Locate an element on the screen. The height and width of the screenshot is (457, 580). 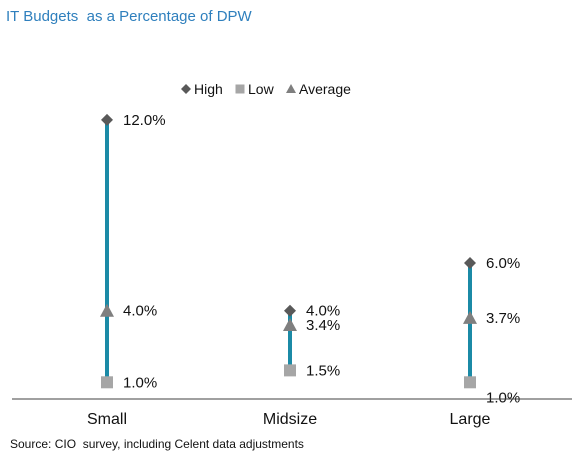
low-label-large: 1.0% is located at coordinates (503, 397).